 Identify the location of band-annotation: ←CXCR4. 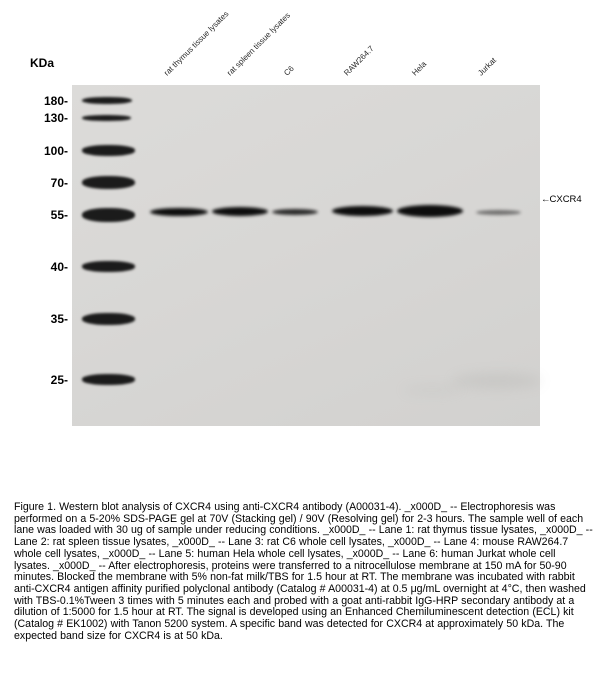
(561, 199).